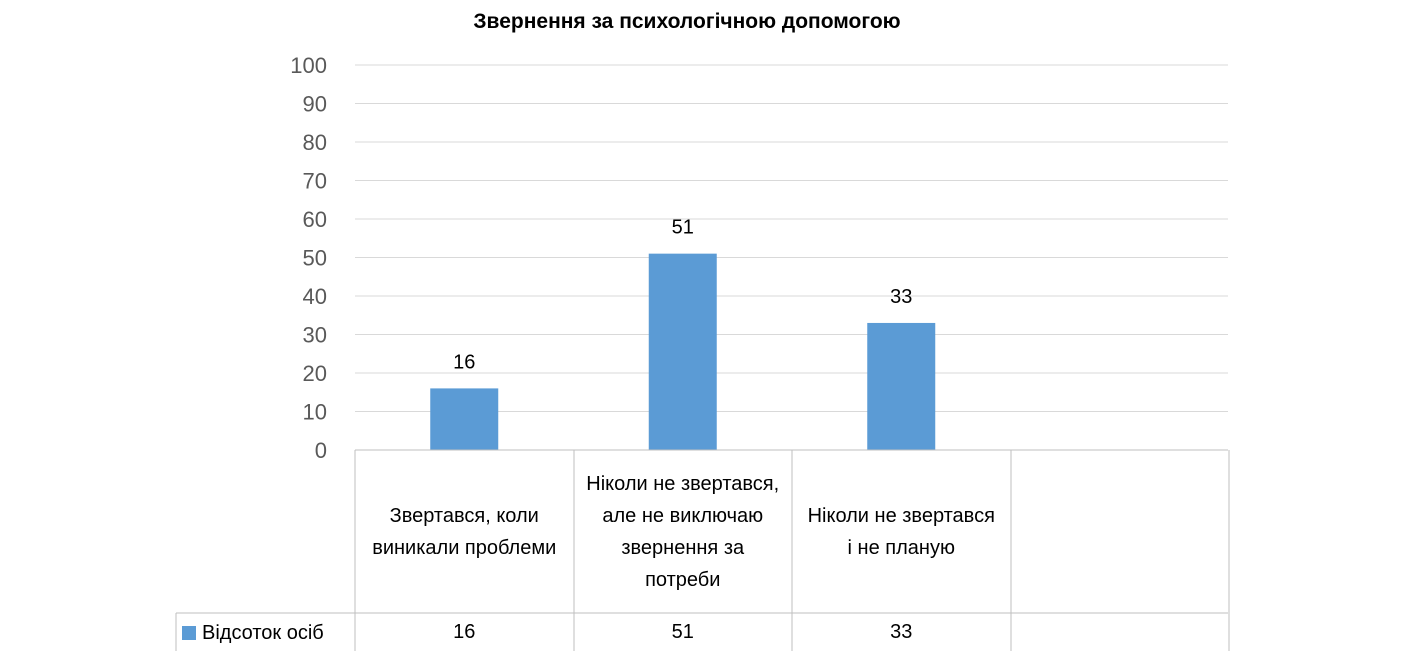  What do you see at coordinates (315, 181) in the screenshot?
I see `y-tick-label: 70` at bounding box center [315, 181].